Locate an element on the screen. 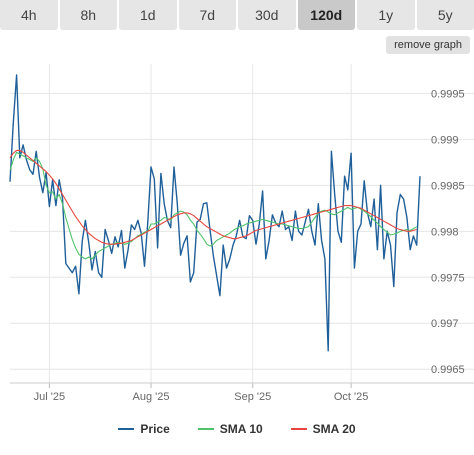 The width and height of the screenshot is (474, 455). y-tick-label: 0.9985 is located at coordinates (448, 186).